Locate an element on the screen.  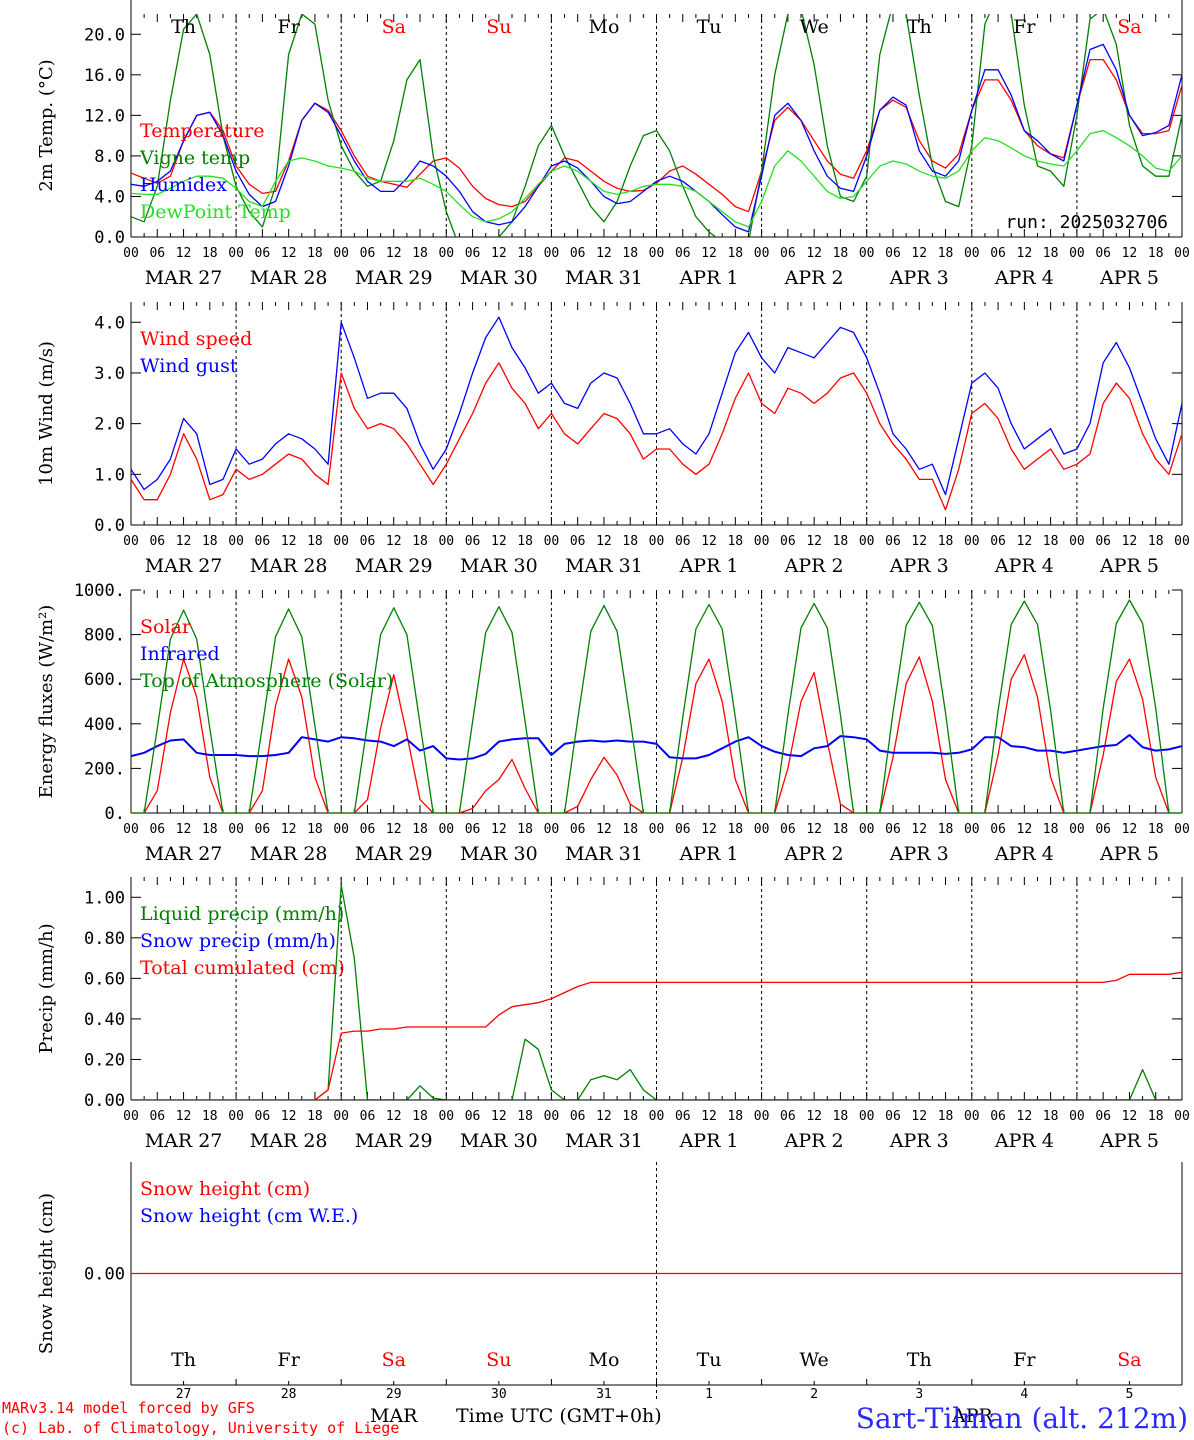
y-tick-label: 600. is located at coordinates (104, 680).